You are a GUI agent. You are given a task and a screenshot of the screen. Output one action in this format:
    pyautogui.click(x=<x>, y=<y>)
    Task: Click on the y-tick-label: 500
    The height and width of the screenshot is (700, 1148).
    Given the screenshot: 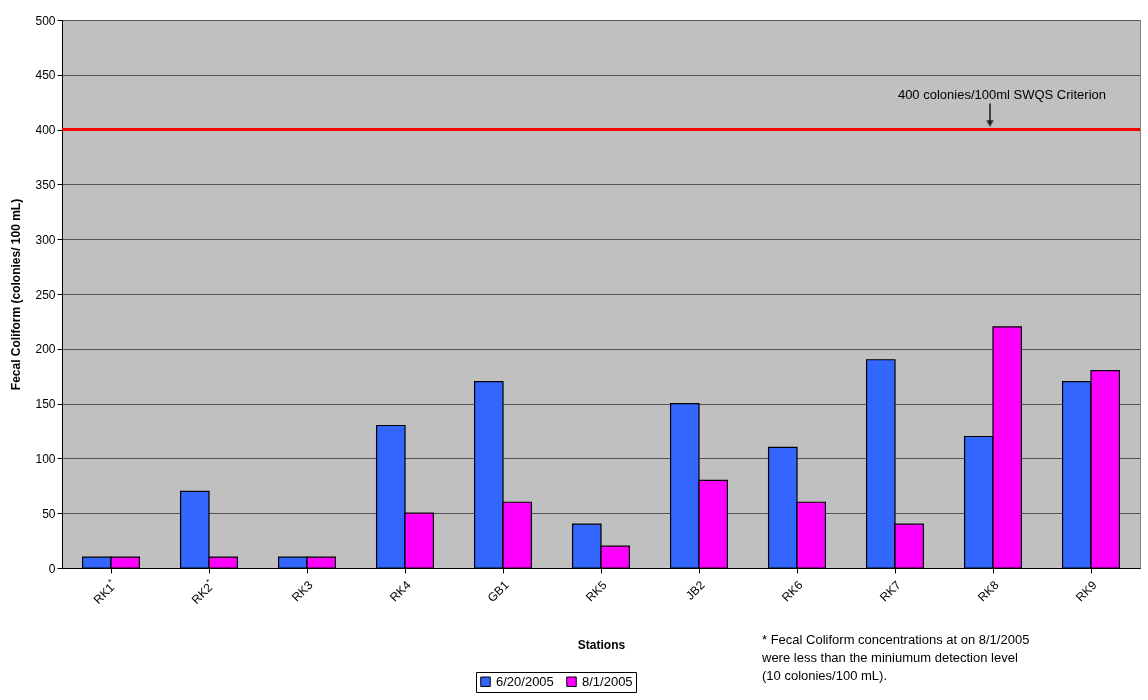 What is the action you would take?
    pyautogui.click(x=45, y=20)
    